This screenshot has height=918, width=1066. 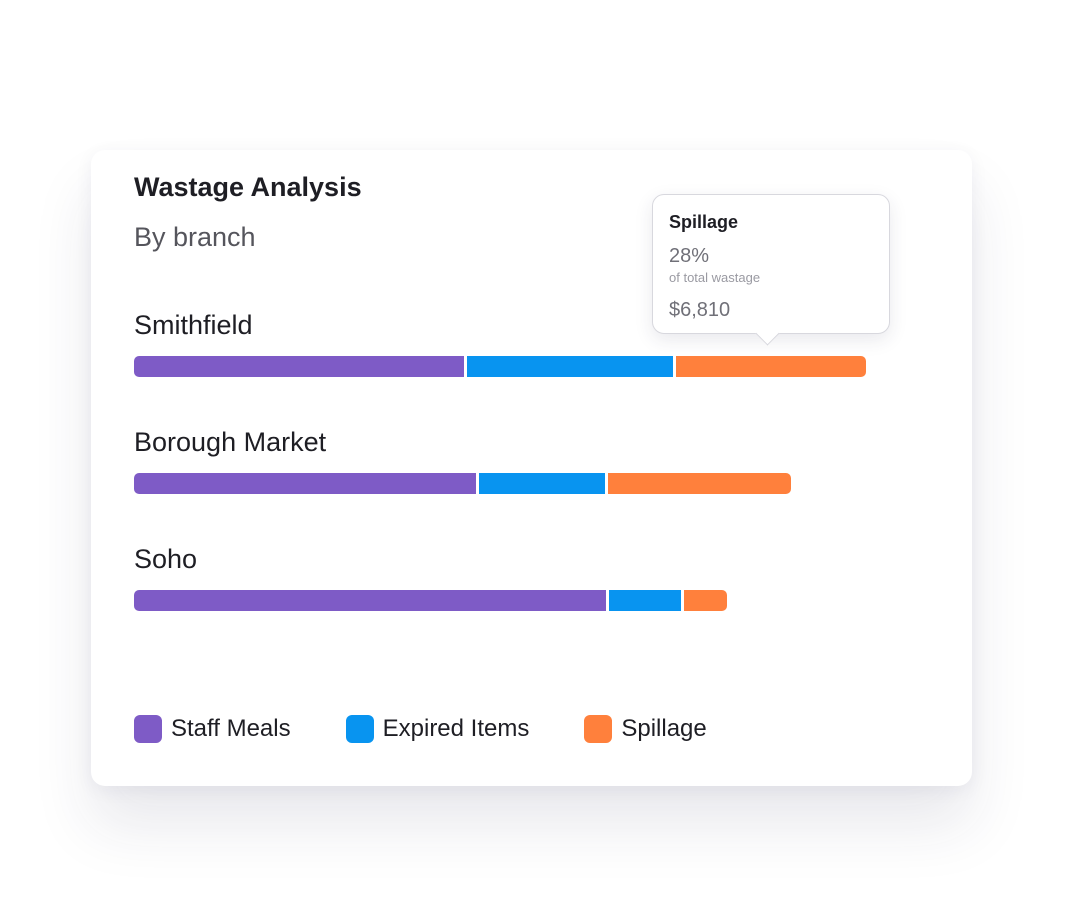 What do you see at coordinates (514, 467) in the screenshot?
I see `branch-borough-market: Borough Market` at bounding box center [514, 467].